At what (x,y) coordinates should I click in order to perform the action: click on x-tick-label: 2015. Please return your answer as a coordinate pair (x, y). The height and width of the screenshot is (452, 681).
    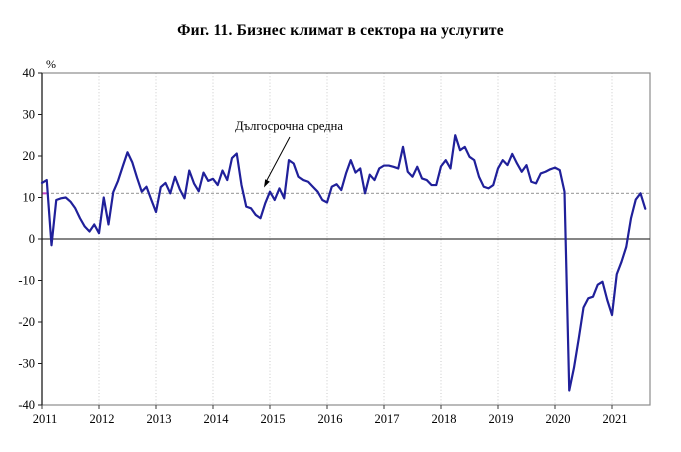
    Looking at the image, I should click on (273, 419).